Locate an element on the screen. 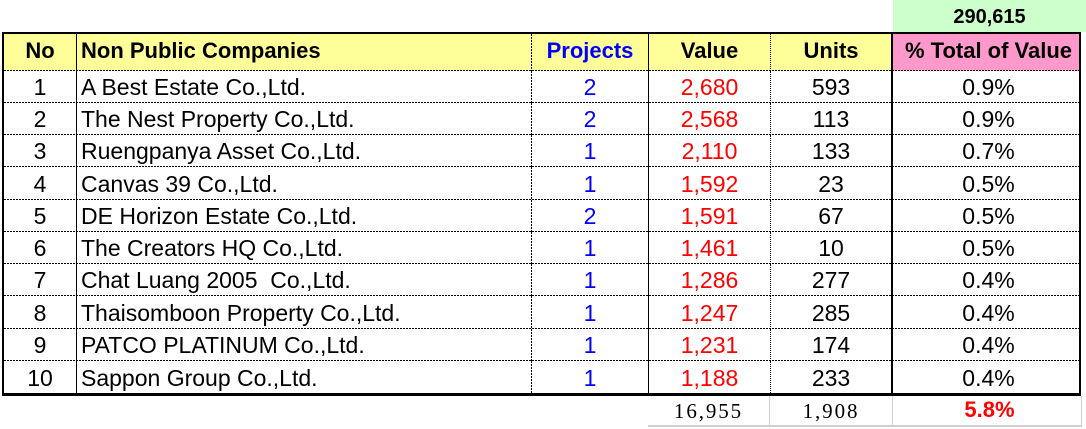  cell-value: 1,247 is located at coordinates (710, 312).